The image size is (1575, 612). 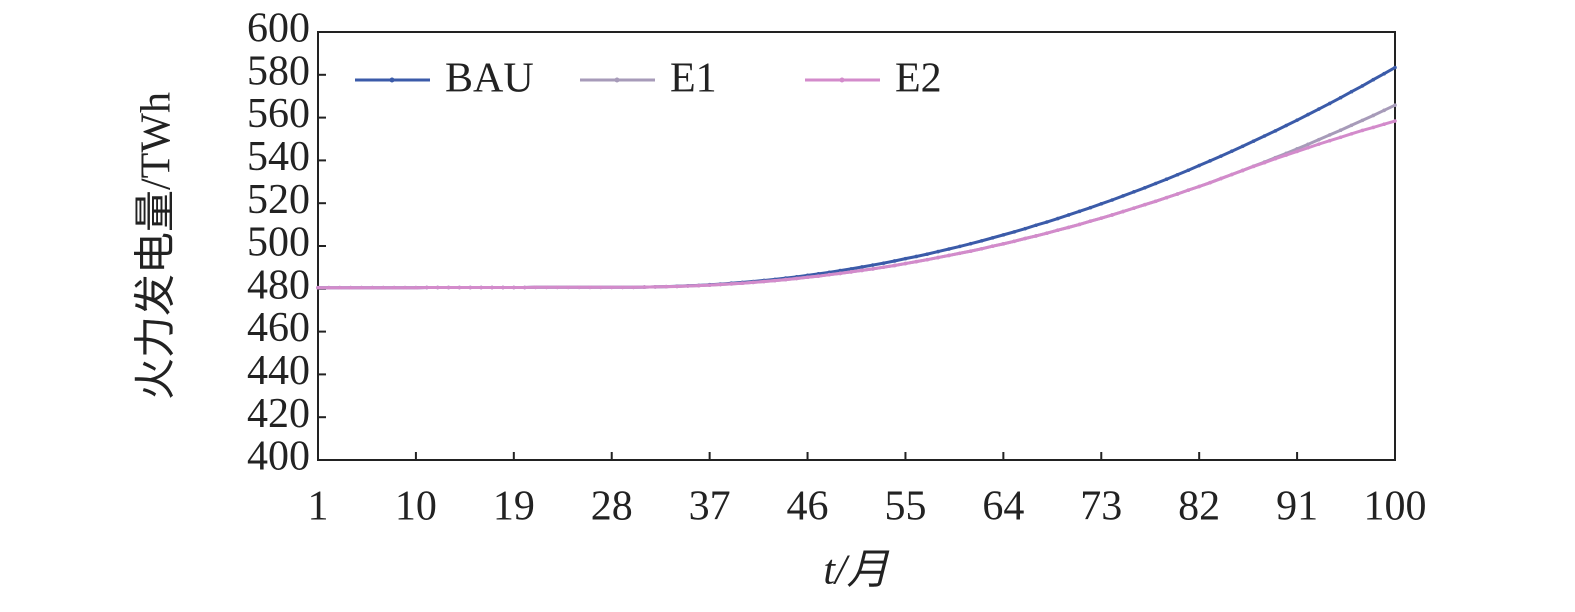 I want to click on y-tick-label: 600, so click(x=278, y=29).